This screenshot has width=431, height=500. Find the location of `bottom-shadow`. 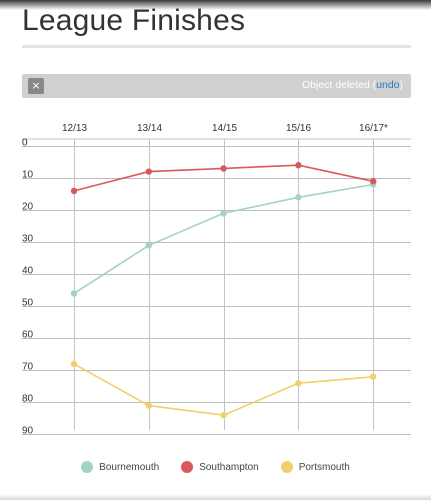

bottom-shadow is located at coordinates (215, 497).